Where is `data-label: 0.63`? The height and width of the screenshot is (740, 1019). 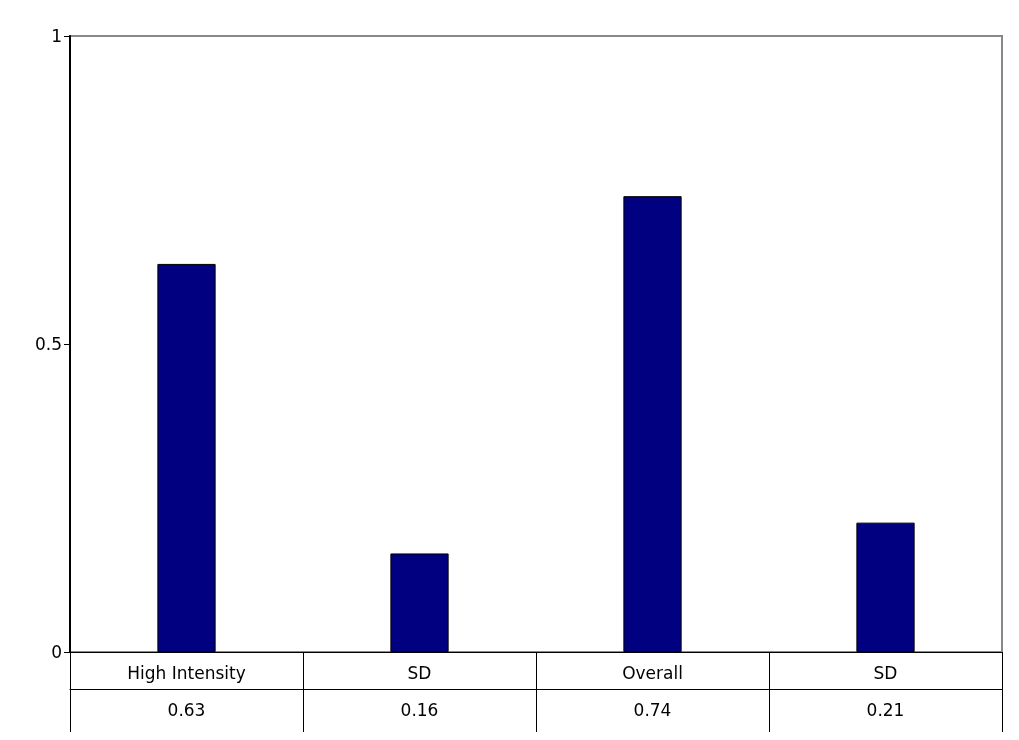 data-label: 0.63 is located at coordinates (186, 709).